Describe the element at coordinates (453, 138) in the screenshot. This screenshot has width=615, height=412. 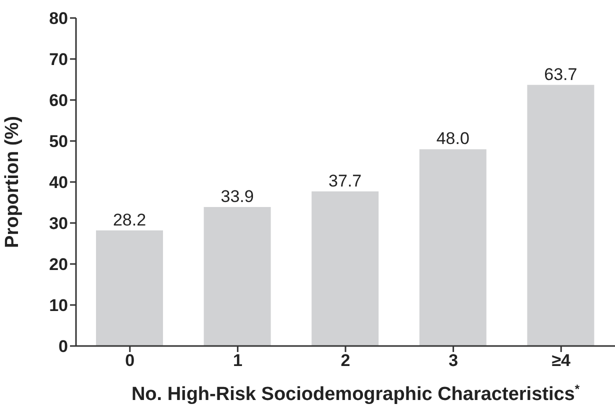
I see `data-label: 48.0` at that location.